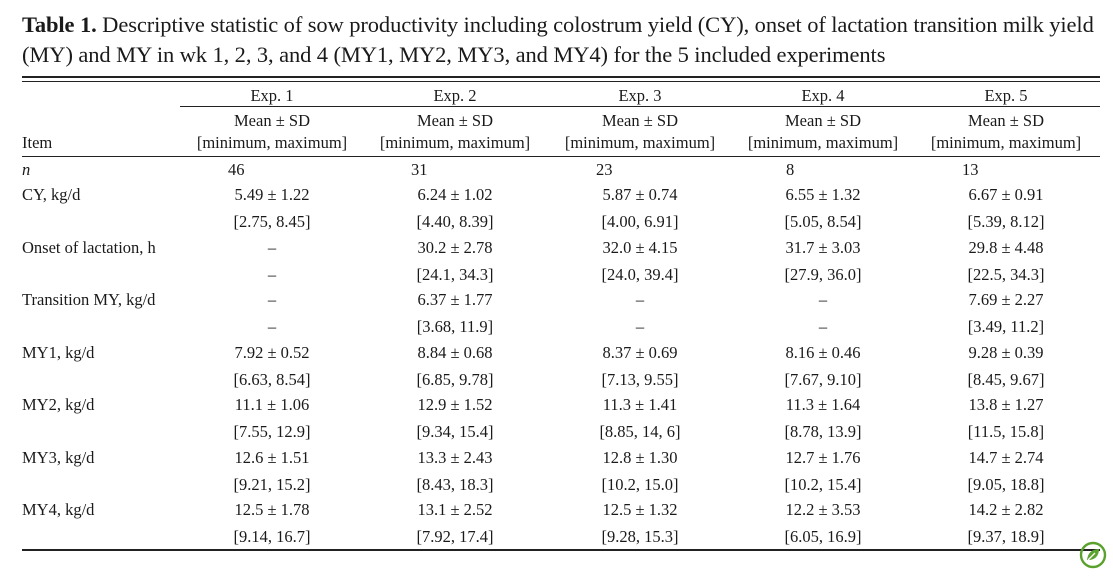 This screenshot has height=576, width=1113. Describe the element at coordinates (640, 509) in the screenshot. I see `mean-sd-cell: 12.5 ± 1.32` at that location.